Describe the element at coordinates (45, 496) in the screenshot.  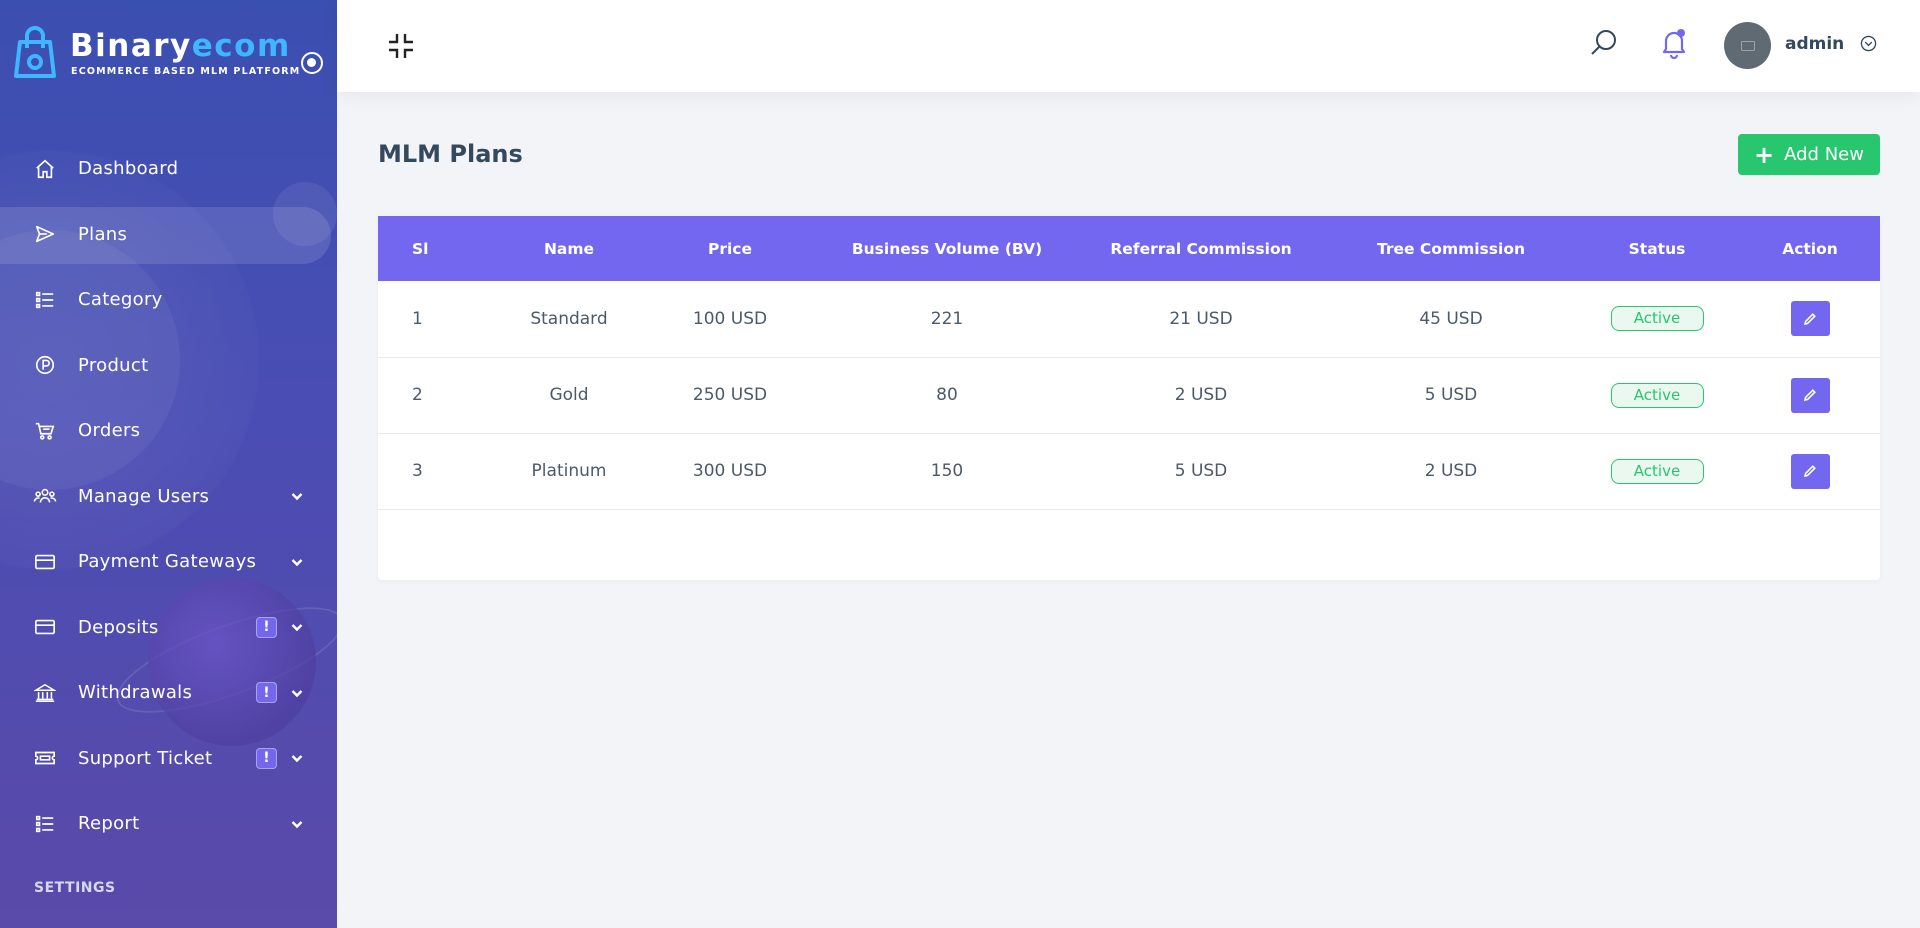
I see `users-icon` at that location.